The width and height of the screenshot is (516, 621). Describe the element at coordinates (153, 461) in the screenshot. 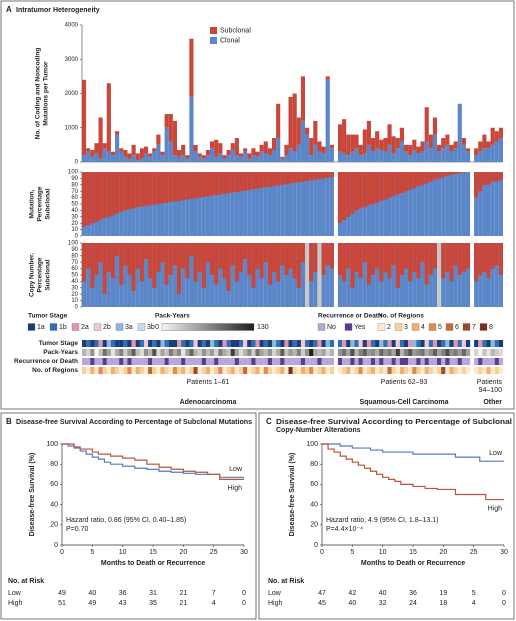

I see `survival-curve` at that location.